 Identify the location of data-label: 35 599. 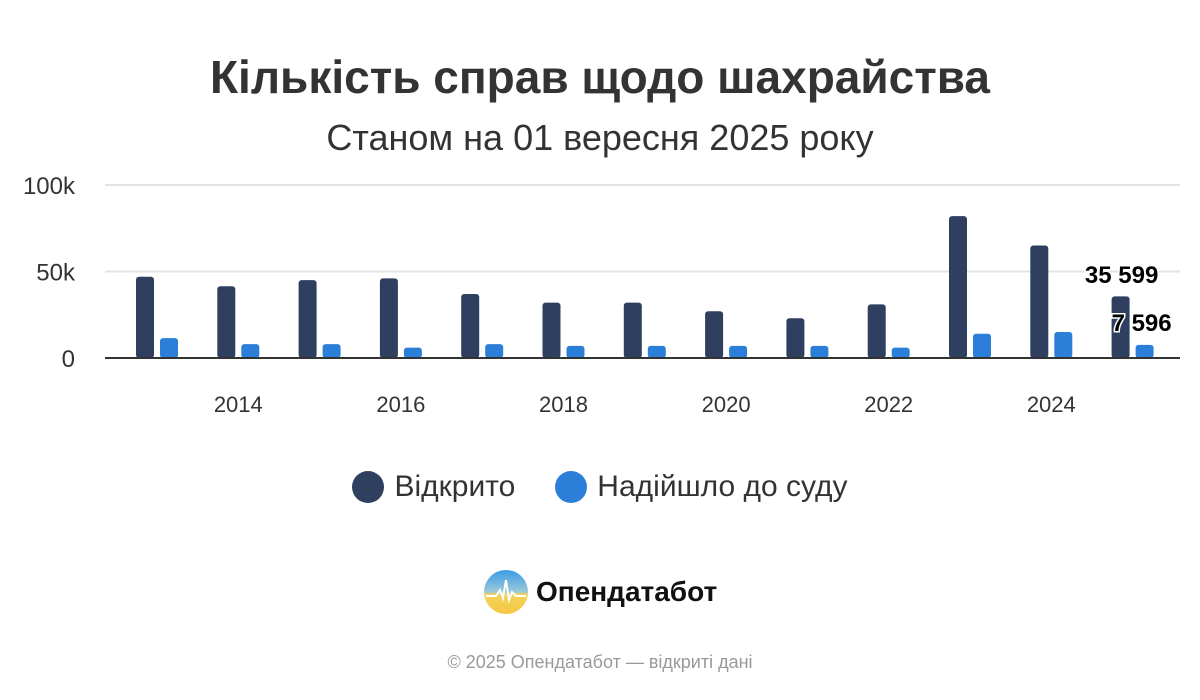
(1121, 275).